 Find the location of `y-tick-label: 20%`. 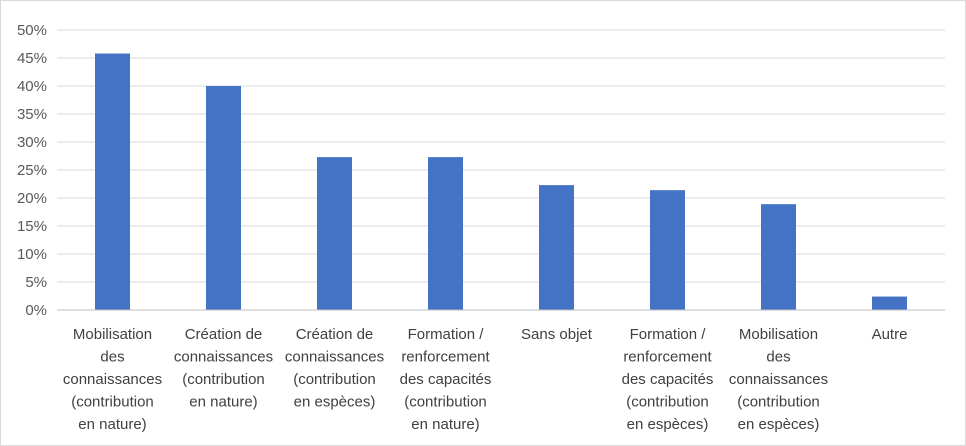

y-tick-label: 20% is located at coordinates (32, 198).